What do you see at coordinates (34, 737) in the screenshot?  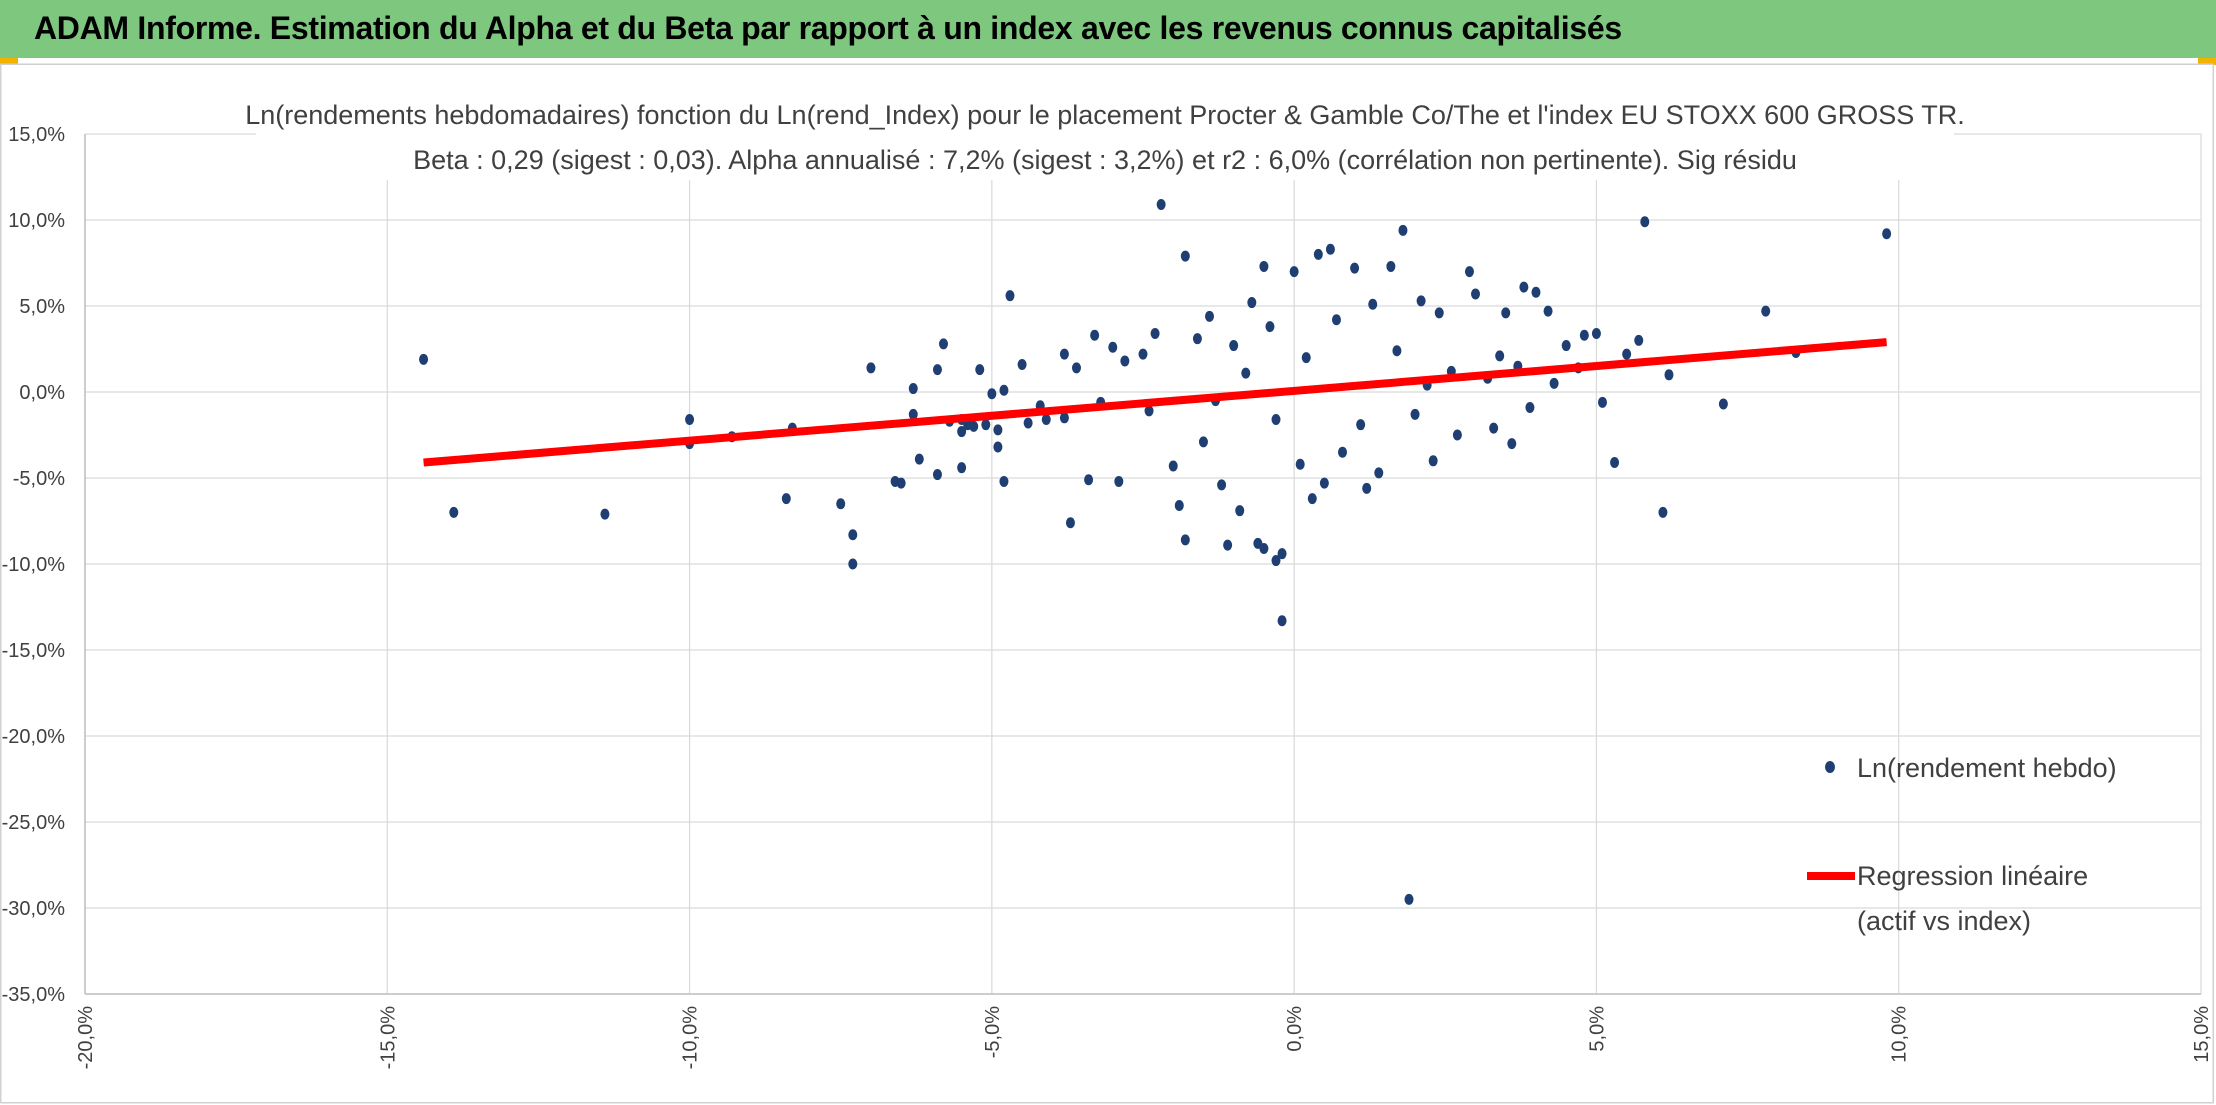 I see `y-tick-label: -20,0%` at bounding box center [34, 737].